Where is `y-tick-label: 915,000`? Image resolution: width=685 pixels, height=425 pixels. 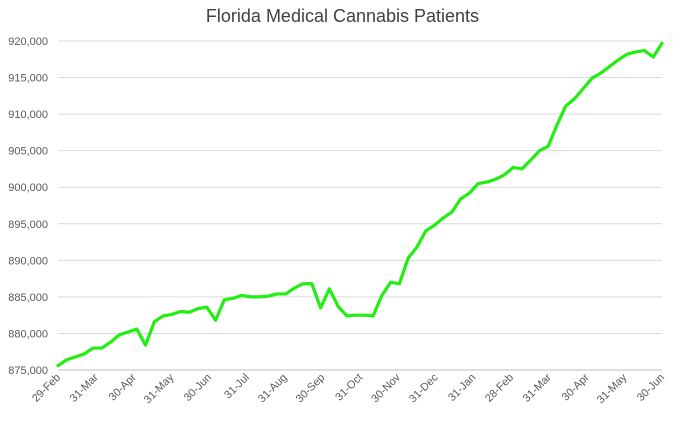
y-tick-label: 915,000 is located at coordinates (28, 79).